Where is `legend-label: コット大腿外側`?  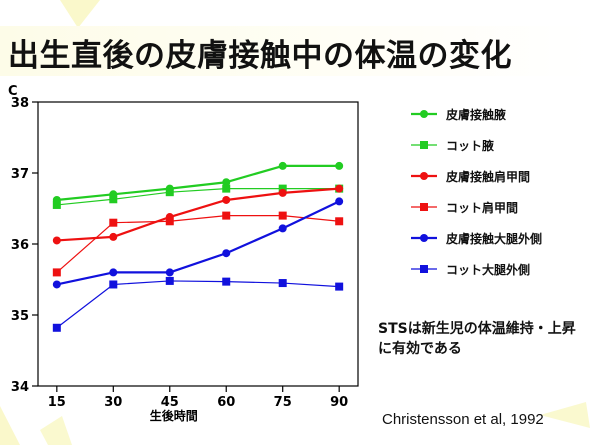 legend-label: コット大腿外側 is located at coordinates (488, 270).